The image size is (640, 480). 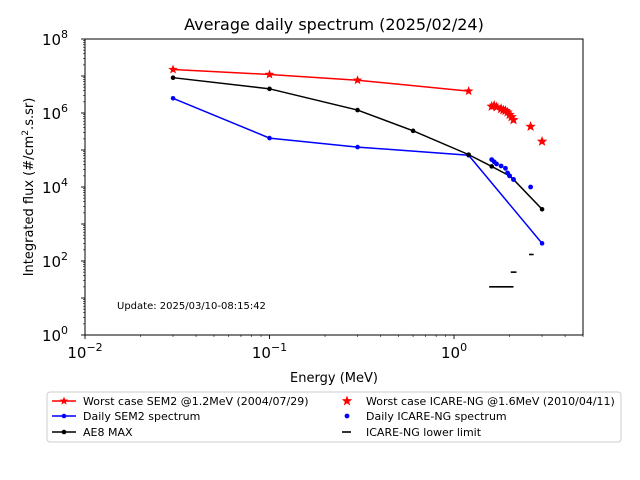 I want to click on legend-label: AE8 MAX, so click(x=108, y=432).